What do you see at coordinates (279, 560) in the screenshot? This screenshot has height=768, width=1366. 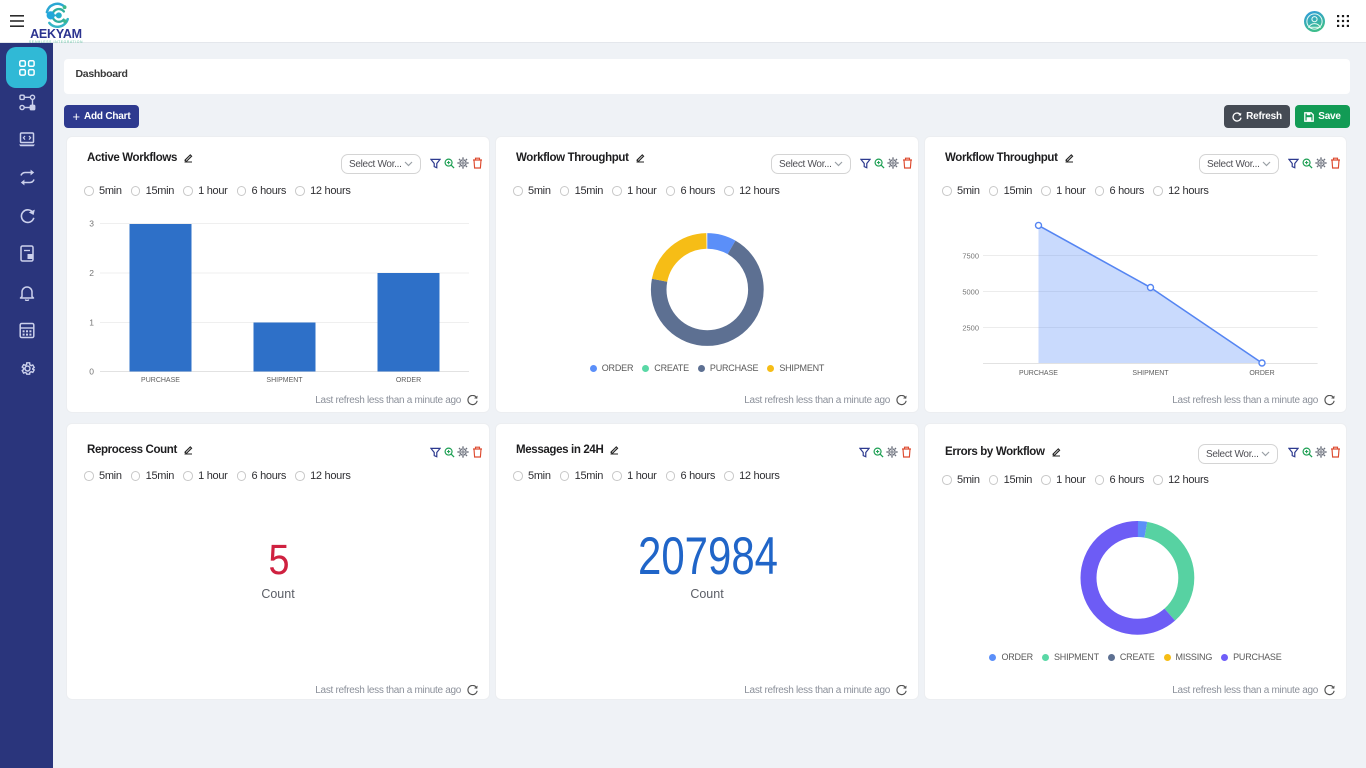 I see `svg-text: 5` at bounding box center [279, 560].